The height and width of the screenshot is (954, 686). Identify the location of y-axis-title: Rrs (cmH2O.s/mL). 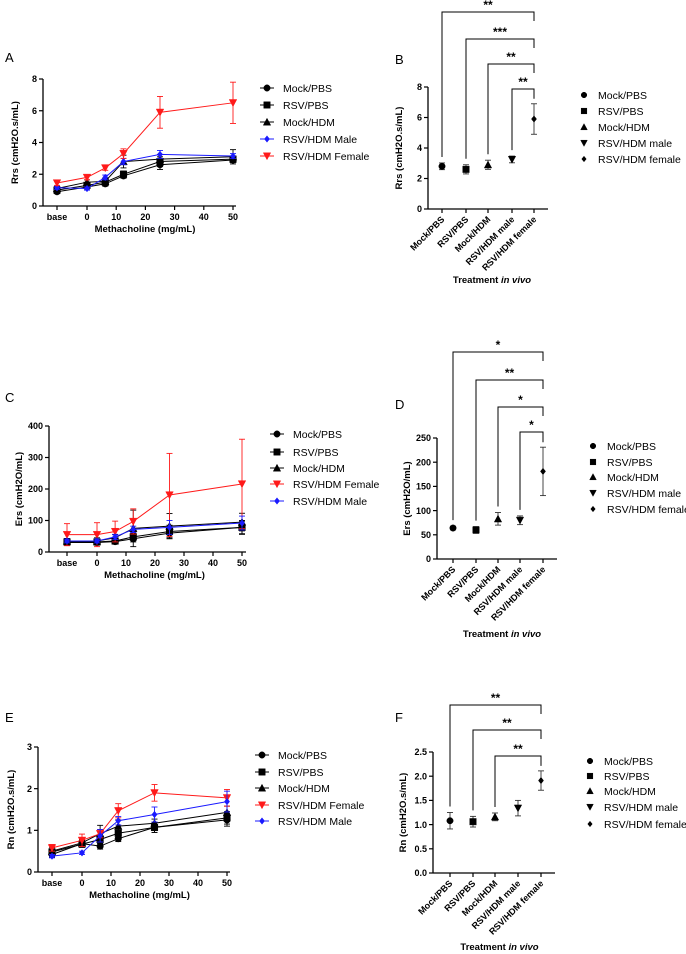
(15, 142).